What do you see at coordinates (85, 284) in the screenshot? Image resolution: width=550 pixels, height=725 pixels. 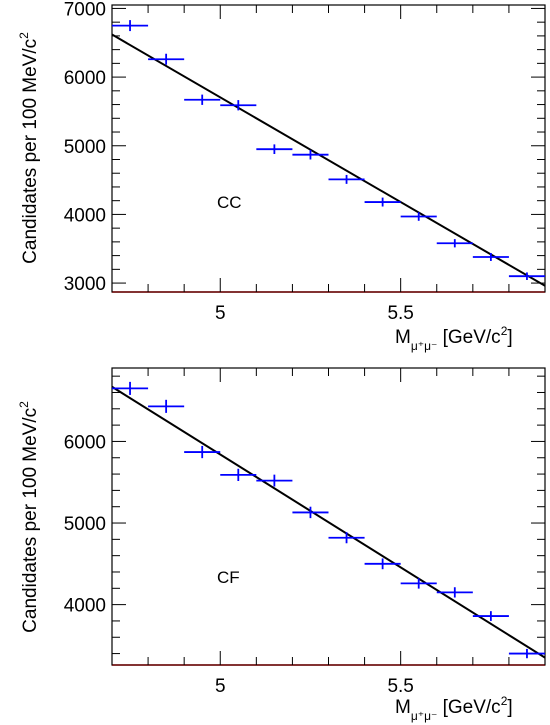 I see `y-tick-label: 3000` at bounding box center [85, 284].